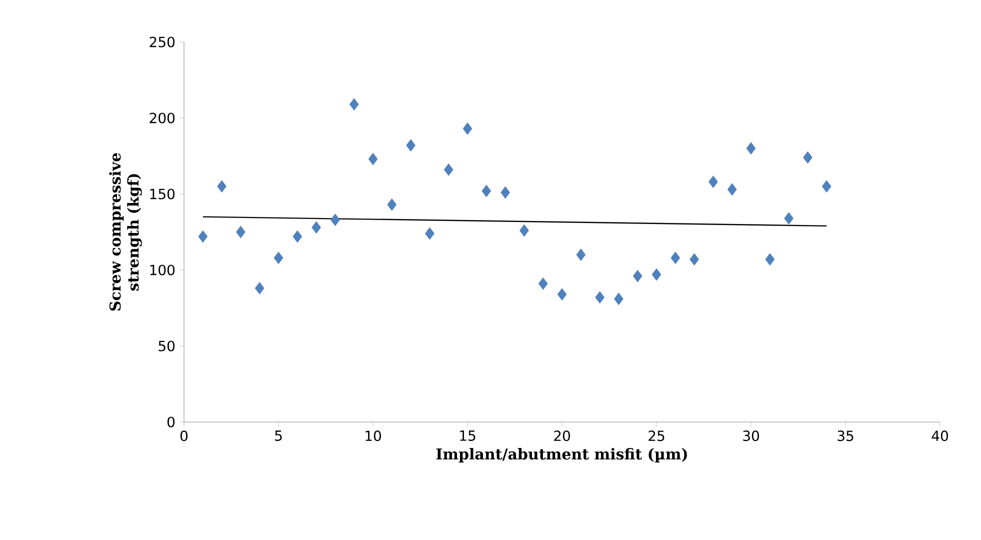 The height and width of the screenshot is (540, 981). What do you see at coordinates (184, 436) in the screenshot?
I see `x-tick-label: 0` at bounding box center [184, 436].